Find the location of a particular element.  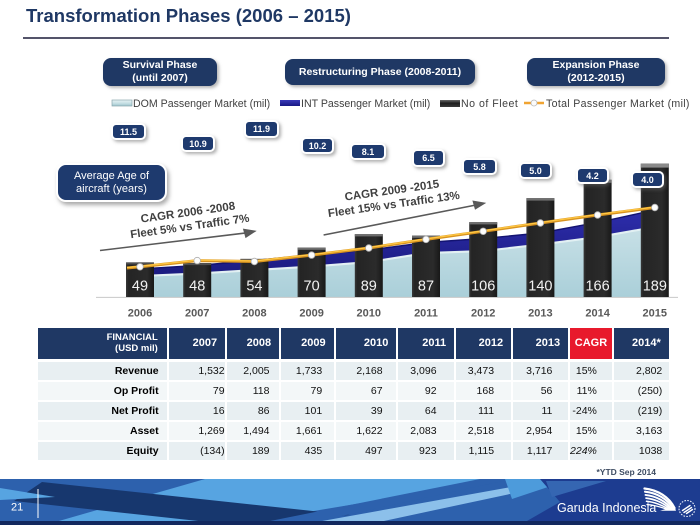

svg-text: 2008 is located at coordinates (254, 314).